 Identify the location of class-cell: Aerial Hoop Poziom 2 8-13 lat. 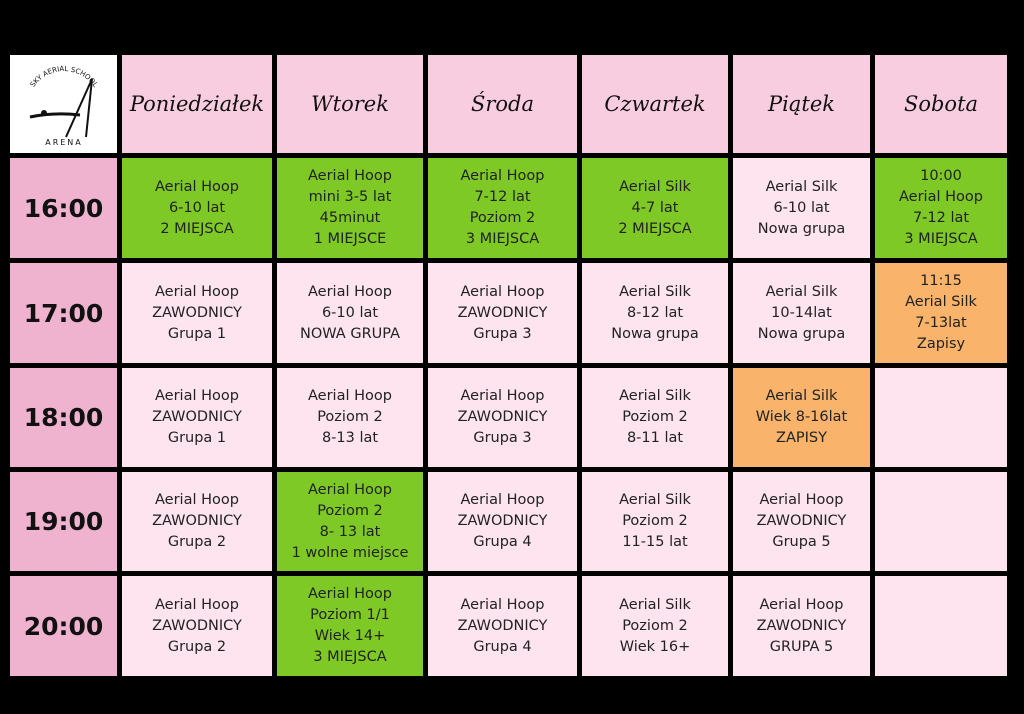
(350, 417).